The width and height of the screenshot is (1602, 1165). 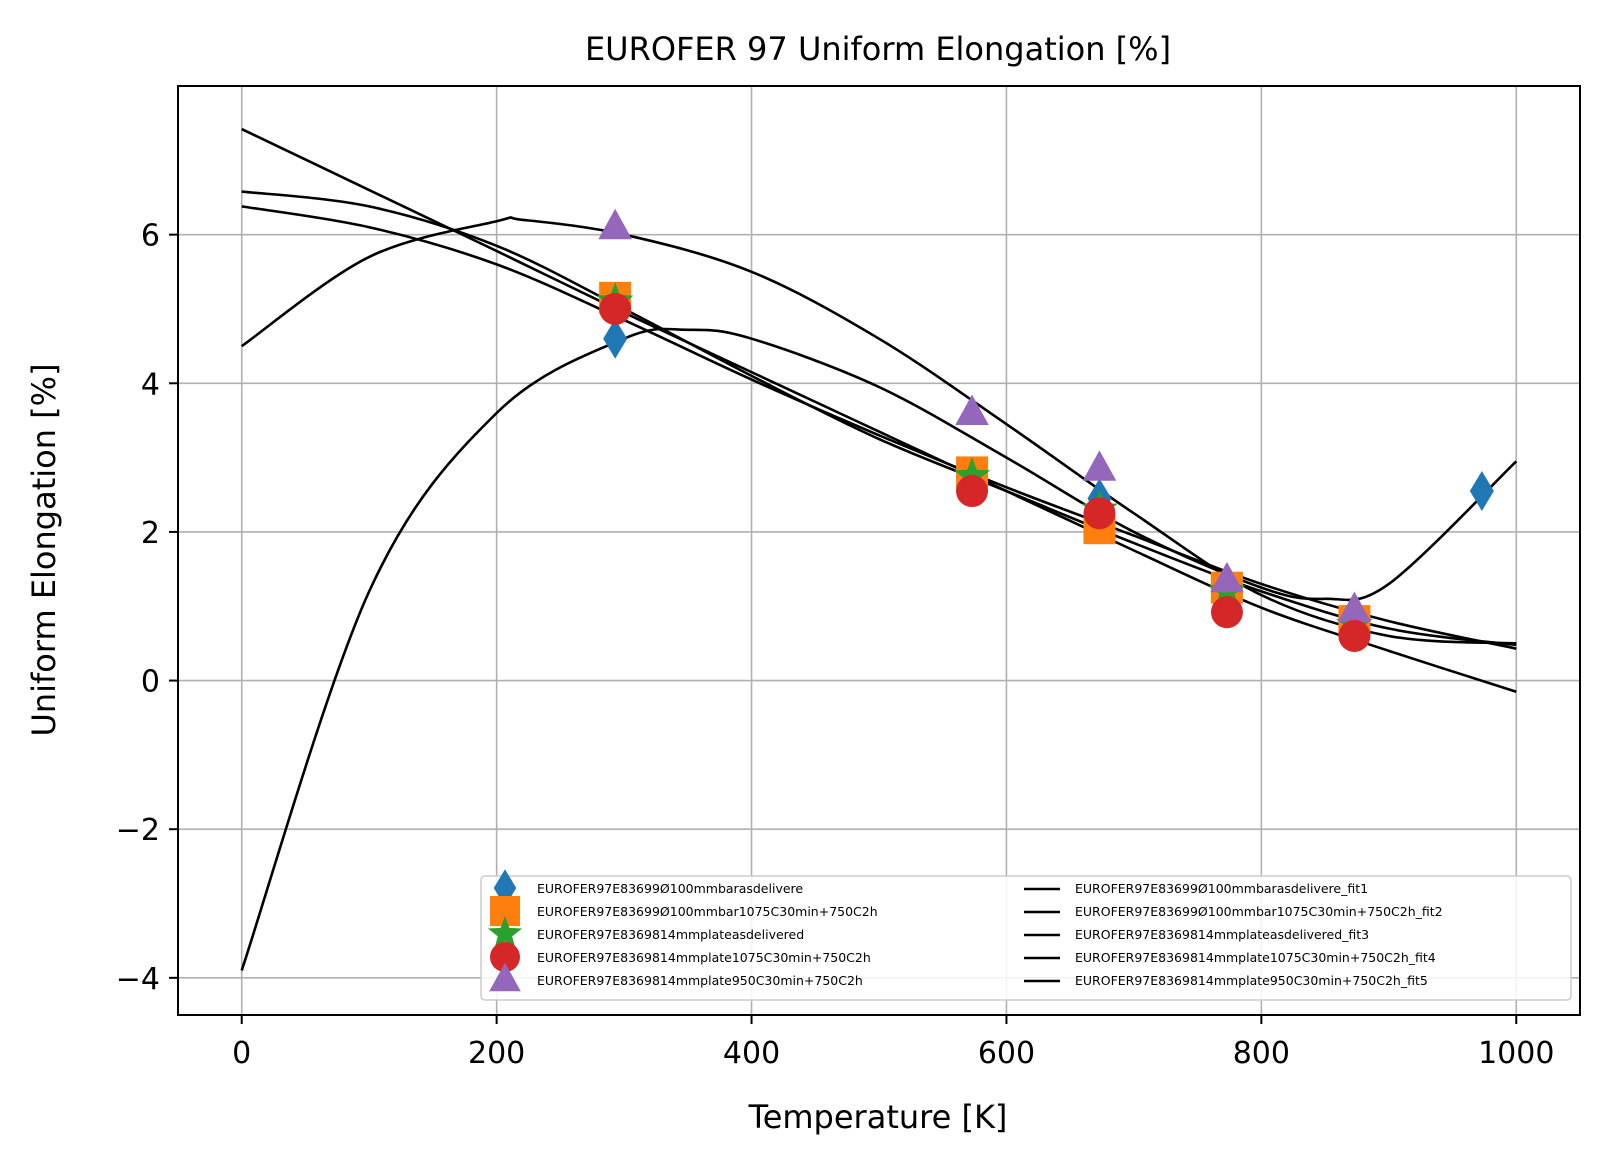 I want to click on data-point-star, so click(x=972, y=474).